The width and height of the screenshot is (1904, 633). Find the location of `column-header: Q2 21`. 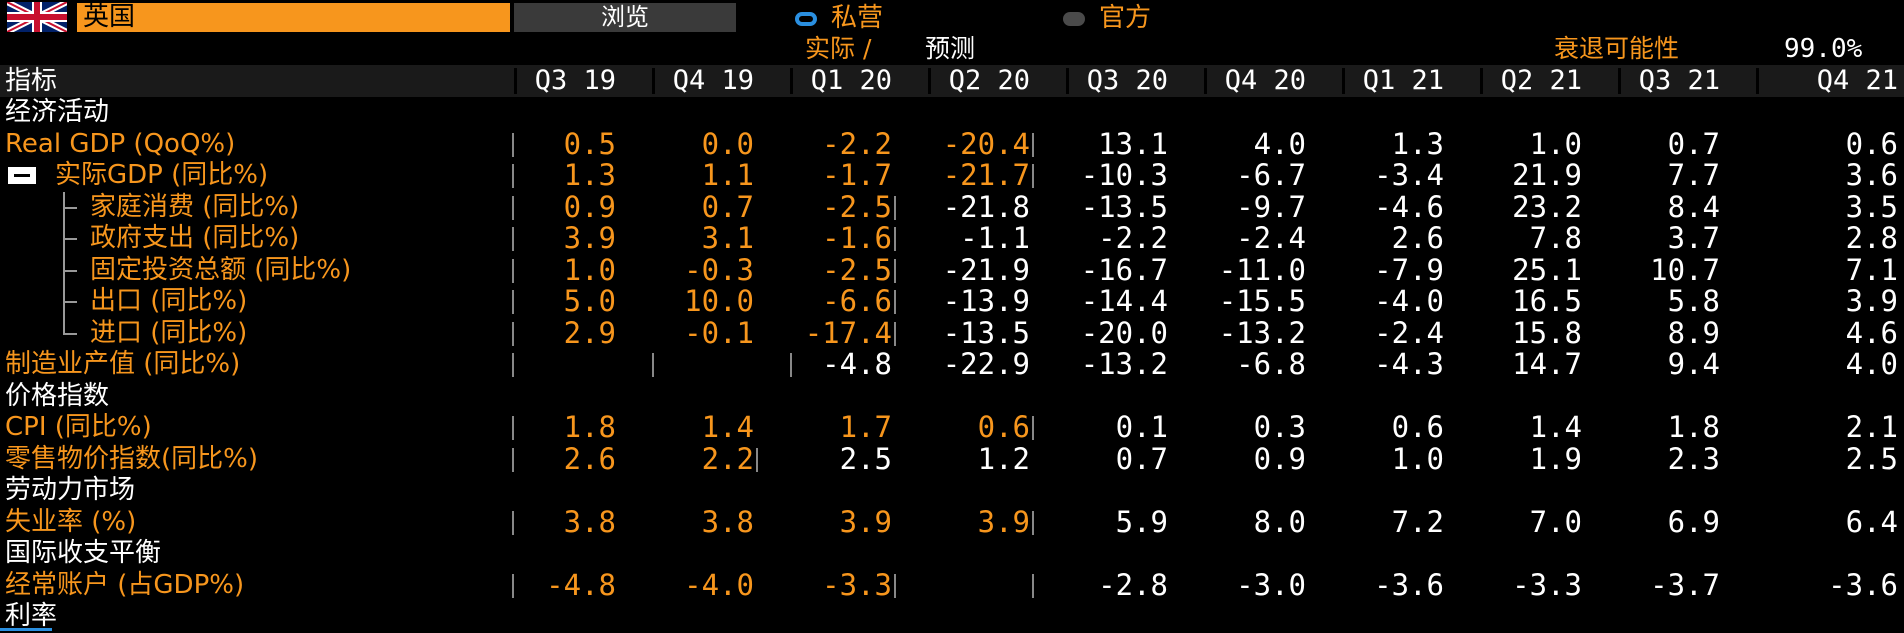

column-header: Q2 21 is located at coordinates (1541, 80).